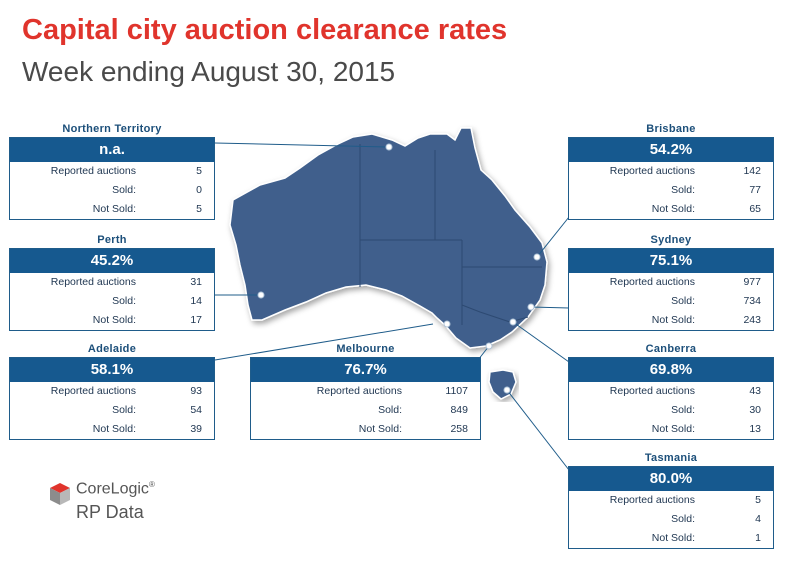 Image resolution: width=812 pixels, height=578 pixels. Describe the element at coordinates (513, 322) in the screenshot. I see `canberra-marker` at that location.